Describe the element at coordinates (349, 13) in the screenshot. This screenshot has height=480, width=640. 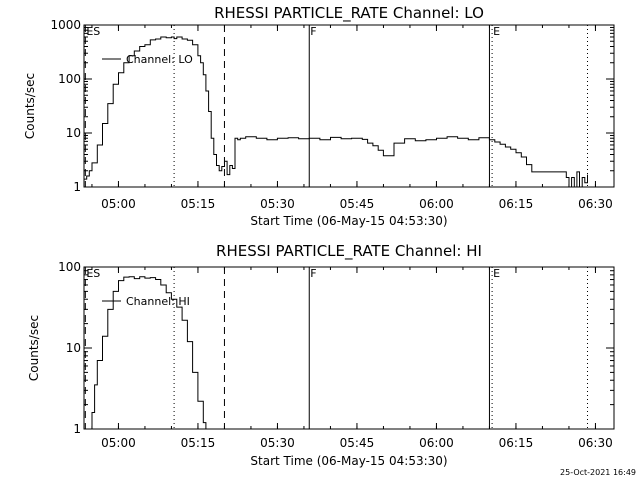
I see `chart-title: RHESSI PARTICLE_RATE Channel: LO` at that location.